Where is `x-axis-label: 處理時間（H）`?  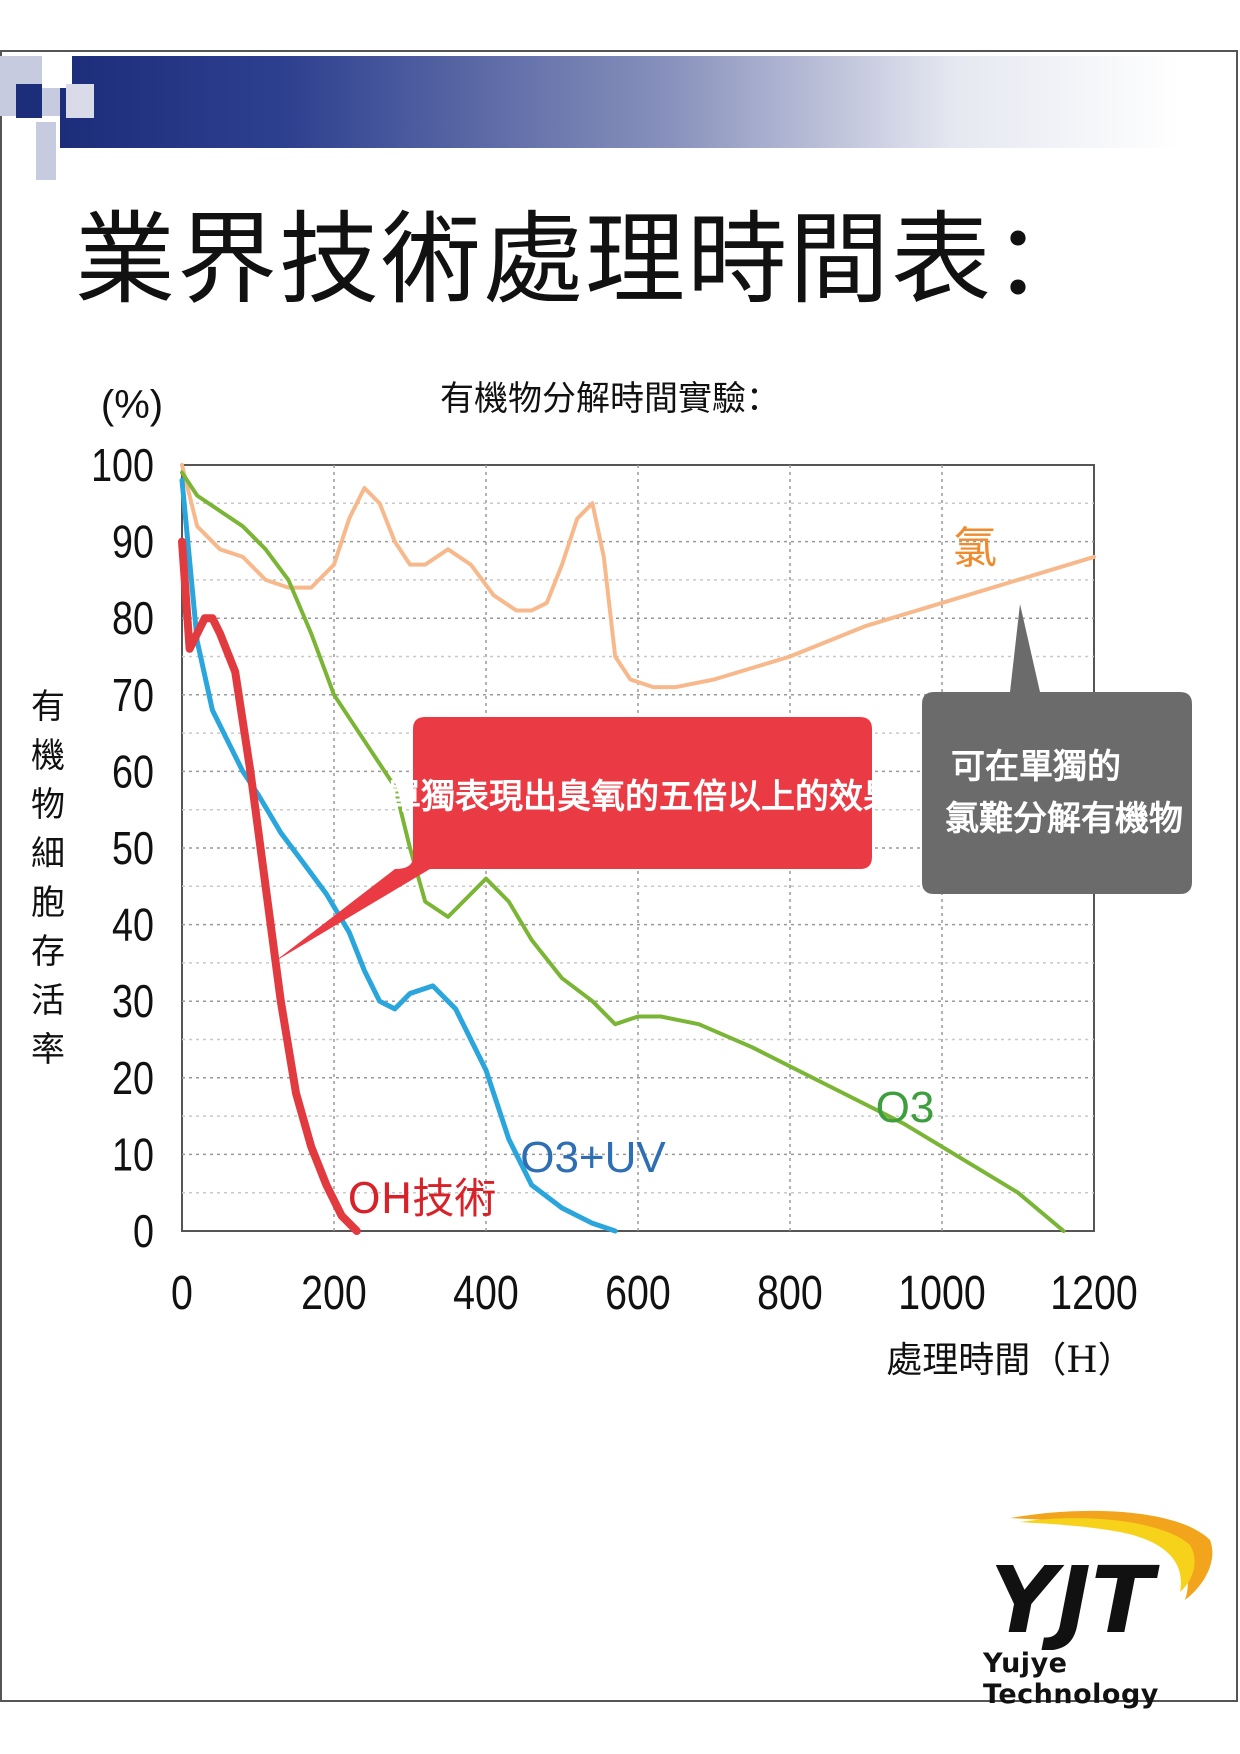 x-axis-label: 處理時間（H） is located at coordinates (1009, 1360).